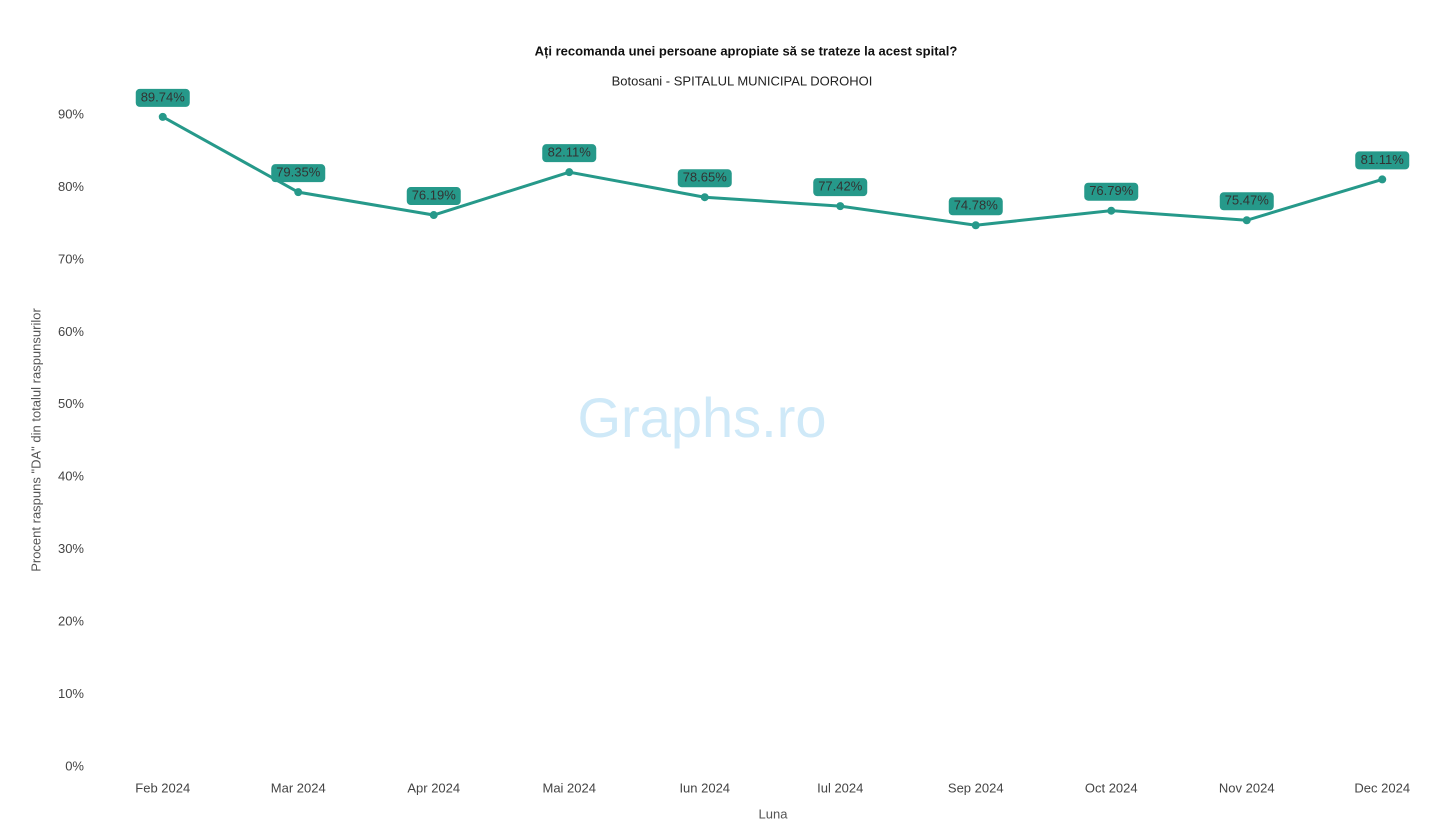  I want to click on y-tick-label: 40%, so click(71, 476).